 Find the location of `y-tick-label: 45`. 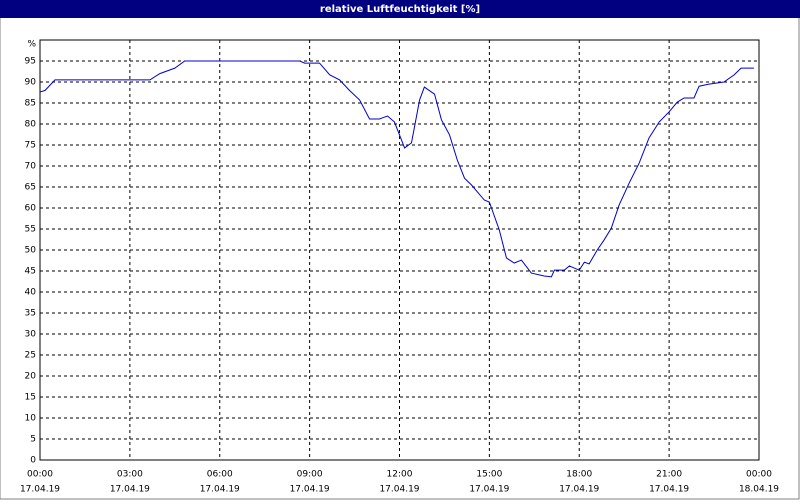

y-tick-label: 45 is located at coordinates (30, 272).